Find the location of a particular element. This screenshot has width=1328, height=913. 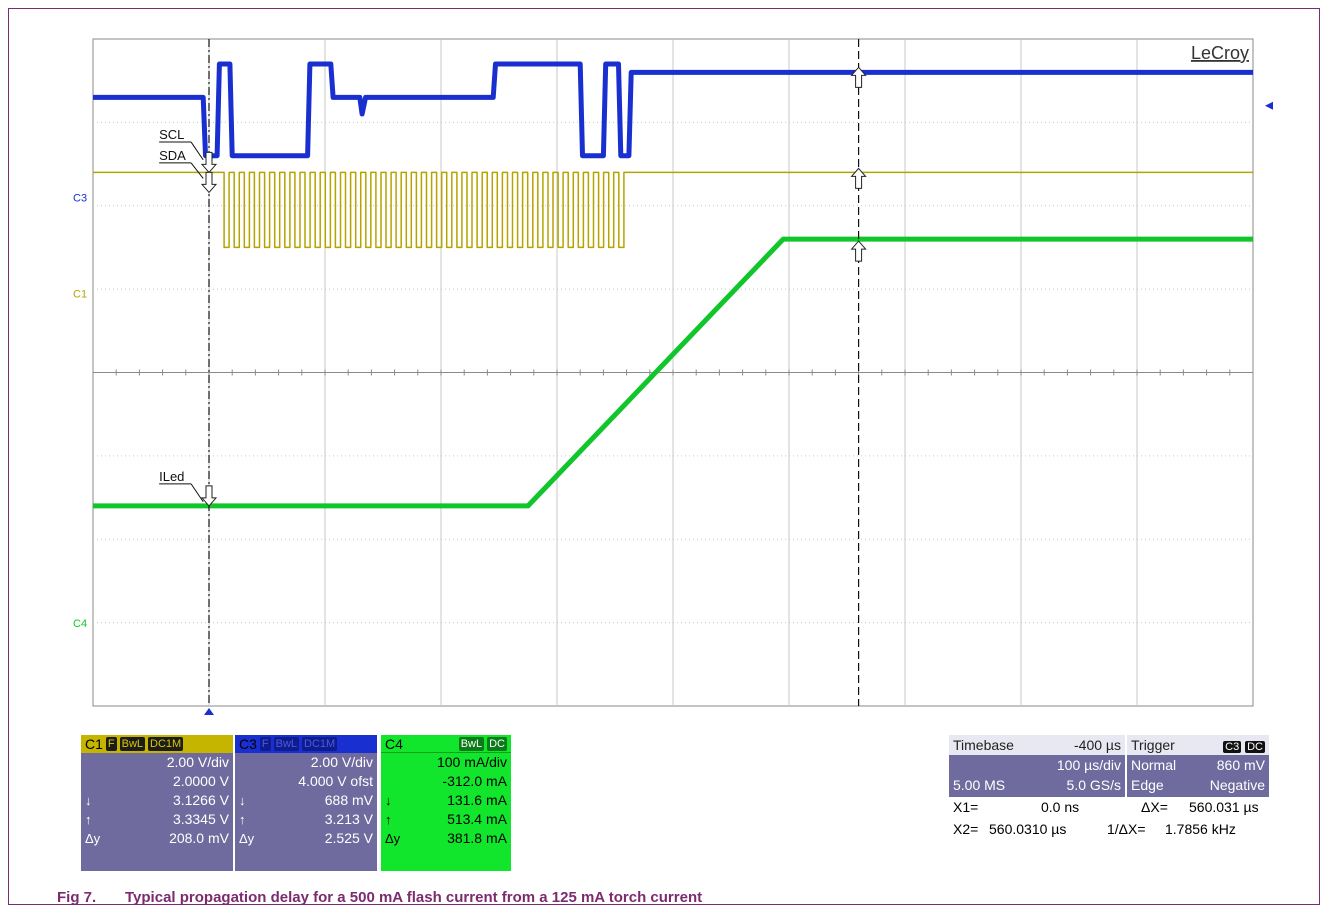

channel-c3-down-arrow-icon: ↓ is located at coordinates (242, 800).